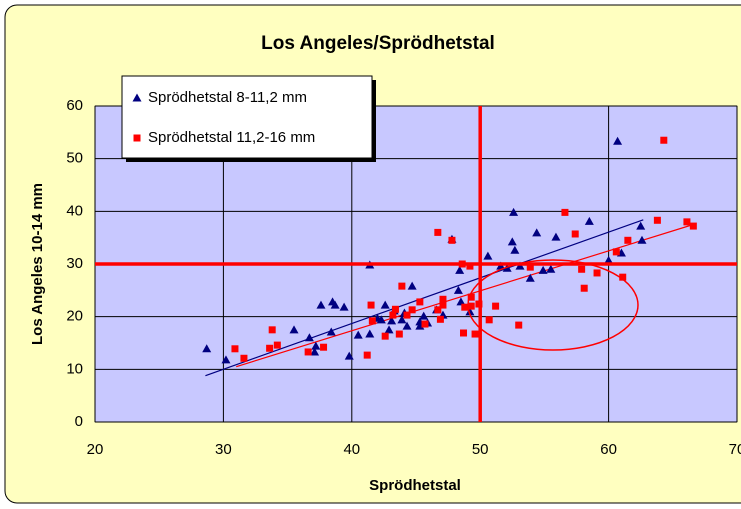 Image resolution: width=741 pixels, height=509 pixels. Describe the element at coordinates (608, 449) in the screenshot. I see `x-tick-label: 60` at that location.